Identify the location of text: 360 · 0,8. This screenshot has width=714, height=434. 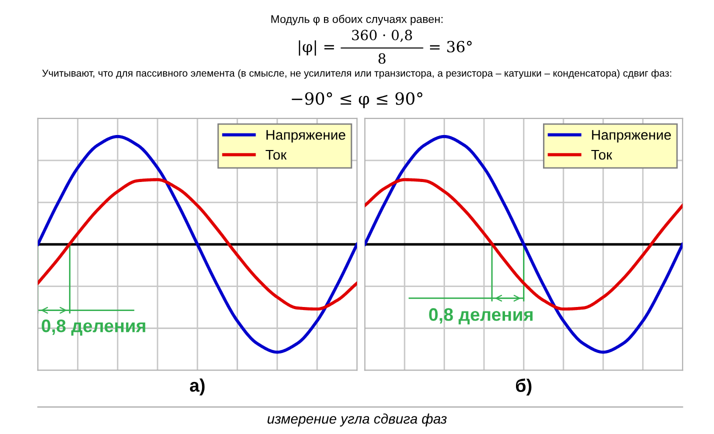
(382, 36).